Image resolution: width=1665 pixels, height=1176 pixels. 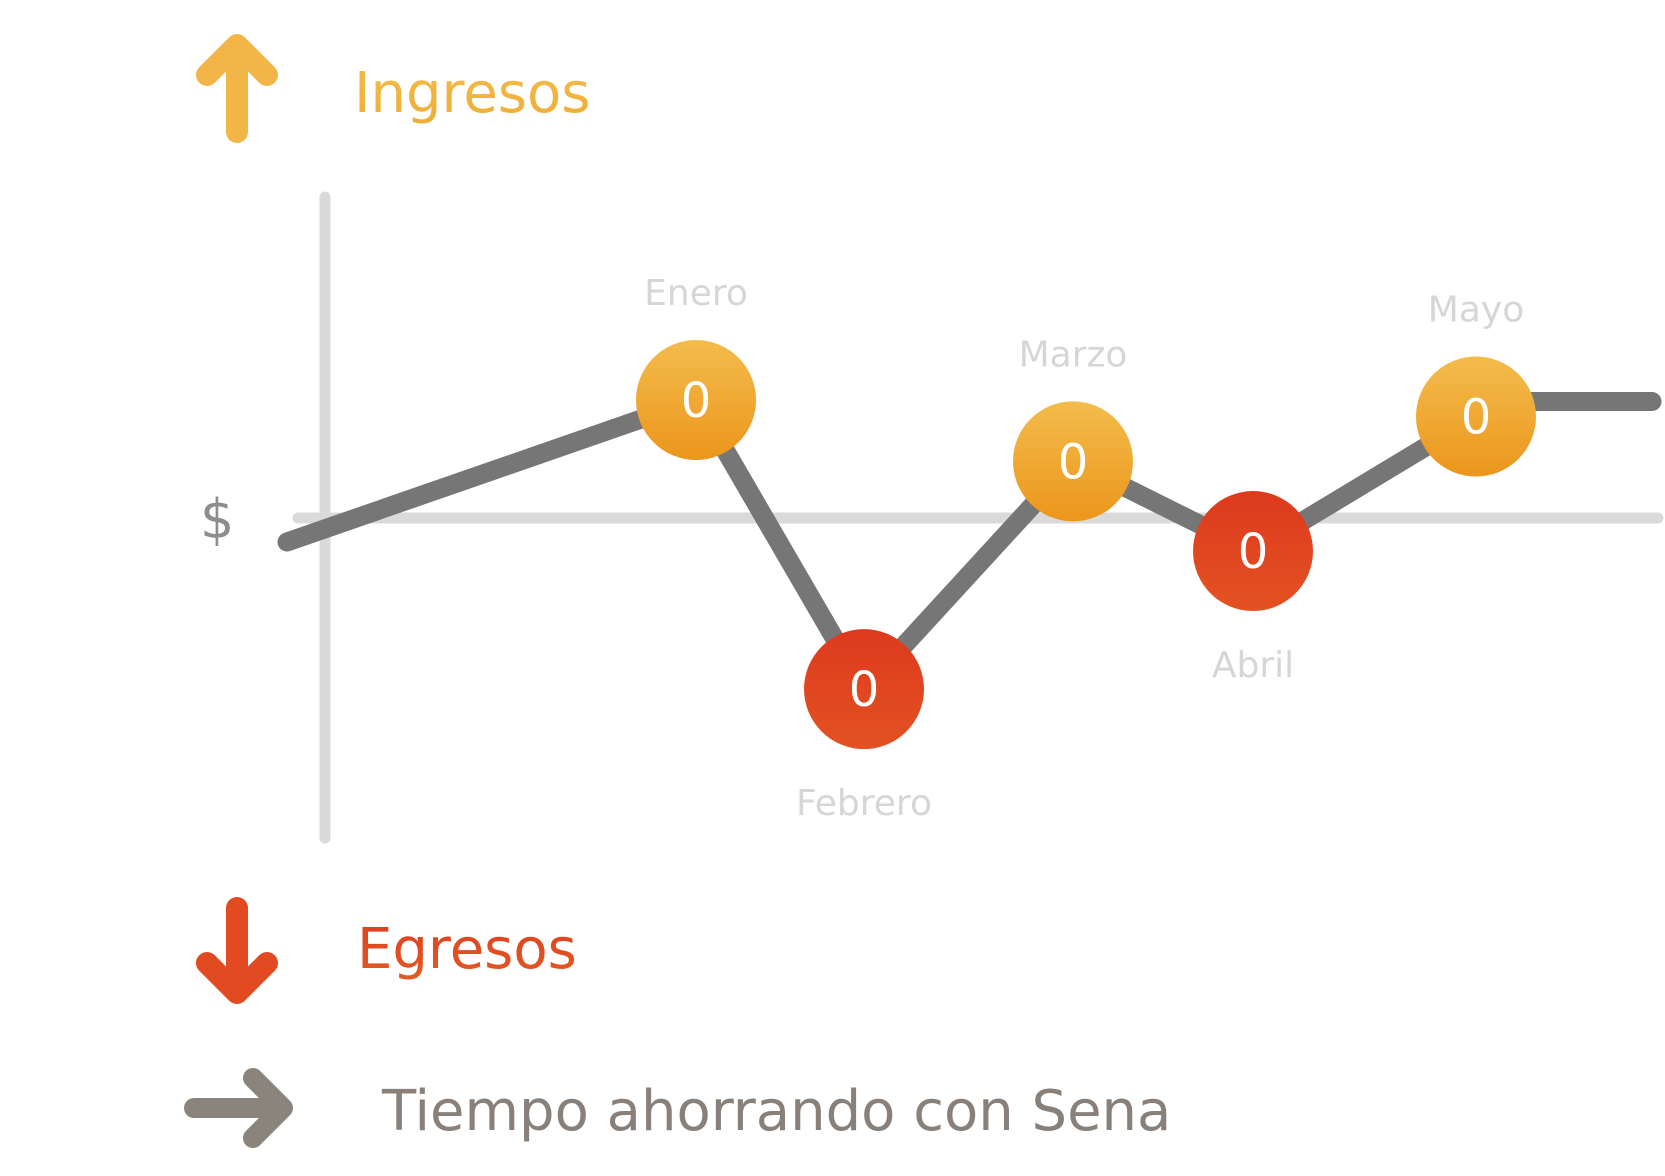 I want to click on data-point-febrero: 0, so click(x=864, y=689).